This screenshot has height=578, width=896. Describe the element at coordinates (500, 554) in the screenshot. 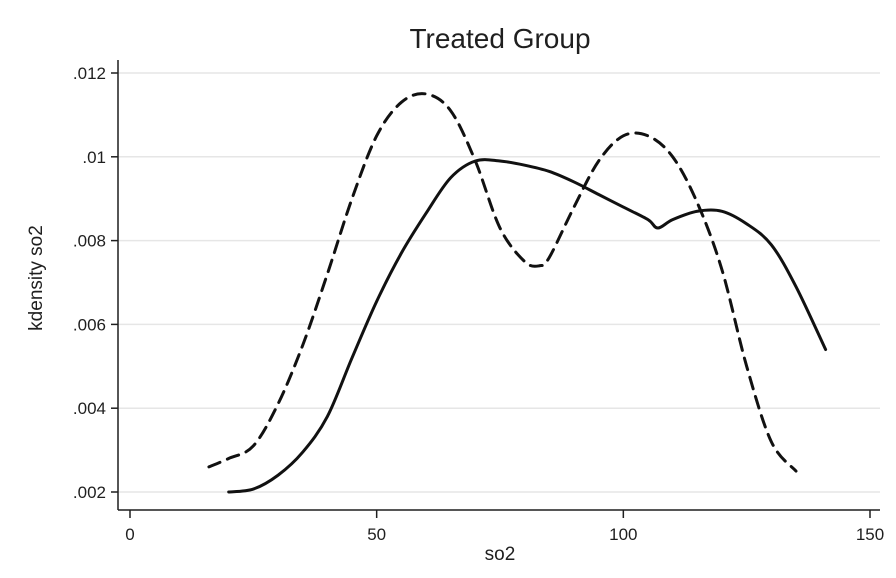

I see `x-axis-label: so2` at that location.